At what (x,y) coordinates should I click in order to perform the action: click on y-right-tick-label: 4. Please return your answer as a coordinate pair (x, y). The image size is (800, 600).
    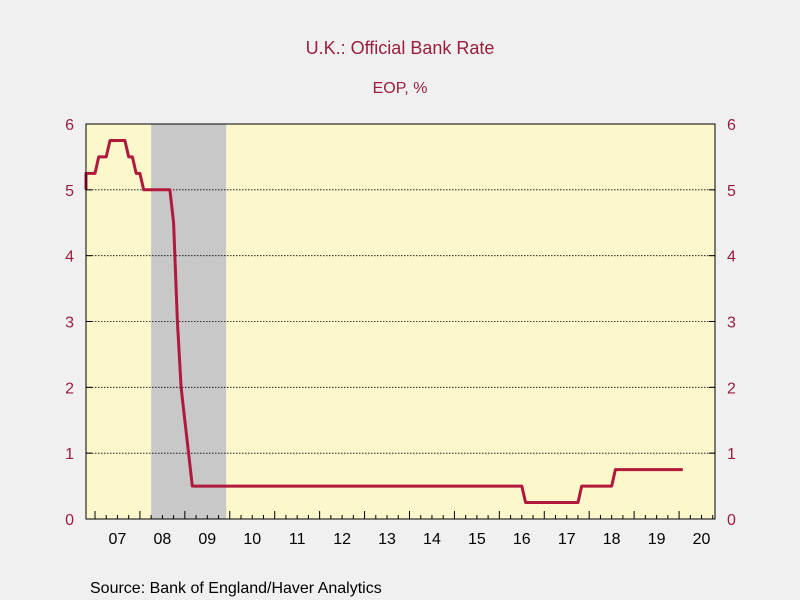
    Looking at the image, I should click on (731, 257).